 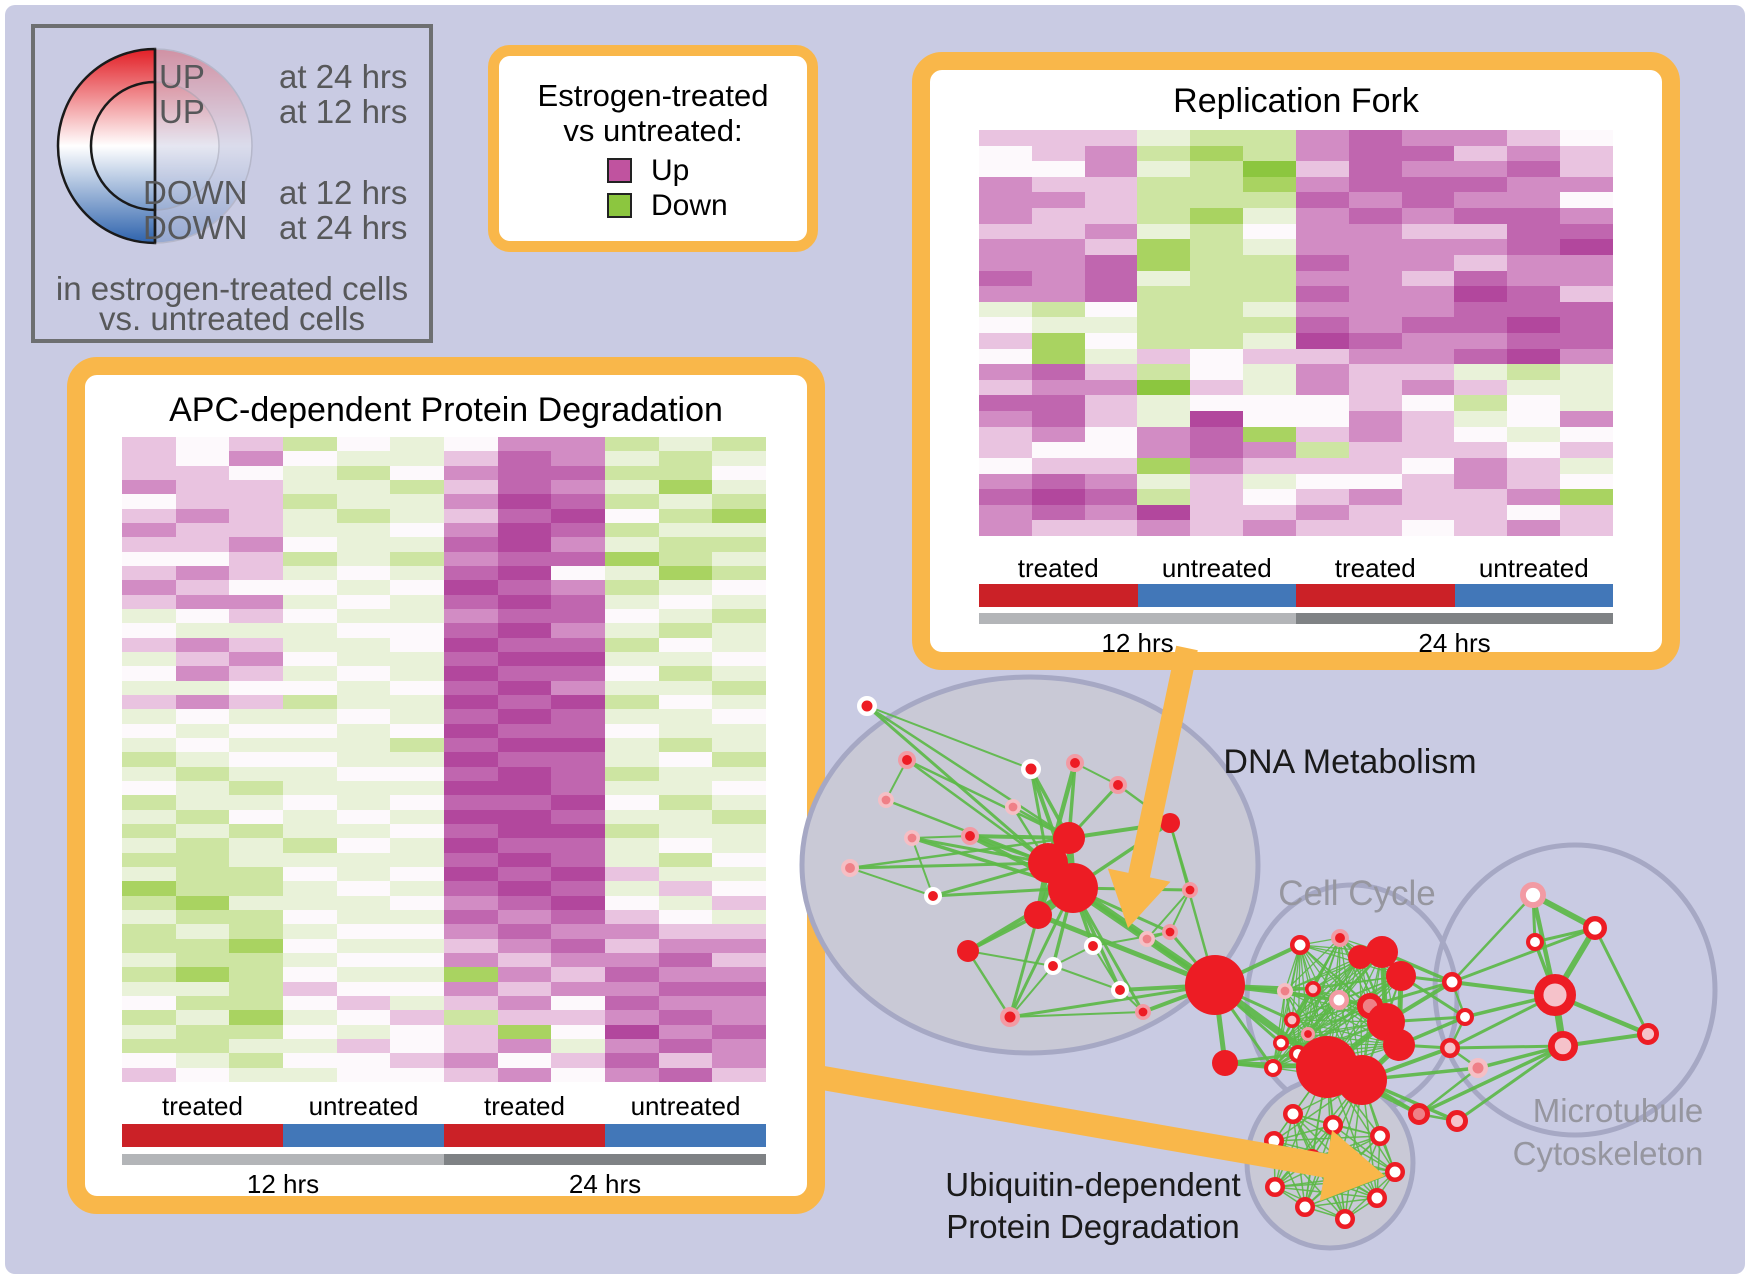 What do you see at coordinates (1454, 643) in the screenshot?
I see `timepoint-label: 24 hrs` at bounding box center [1454, 643].